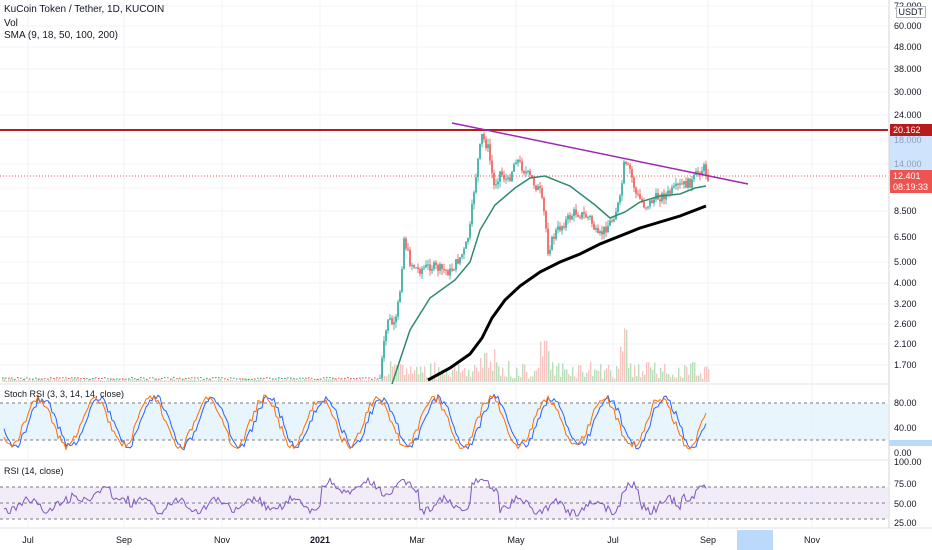 Image resolution: width=932 pixels, height=550 pixels. What do you see at coordinates (417, 540) in the screenshot?
I see `time-tick-label: Mar` at bounding box center [417, 540].